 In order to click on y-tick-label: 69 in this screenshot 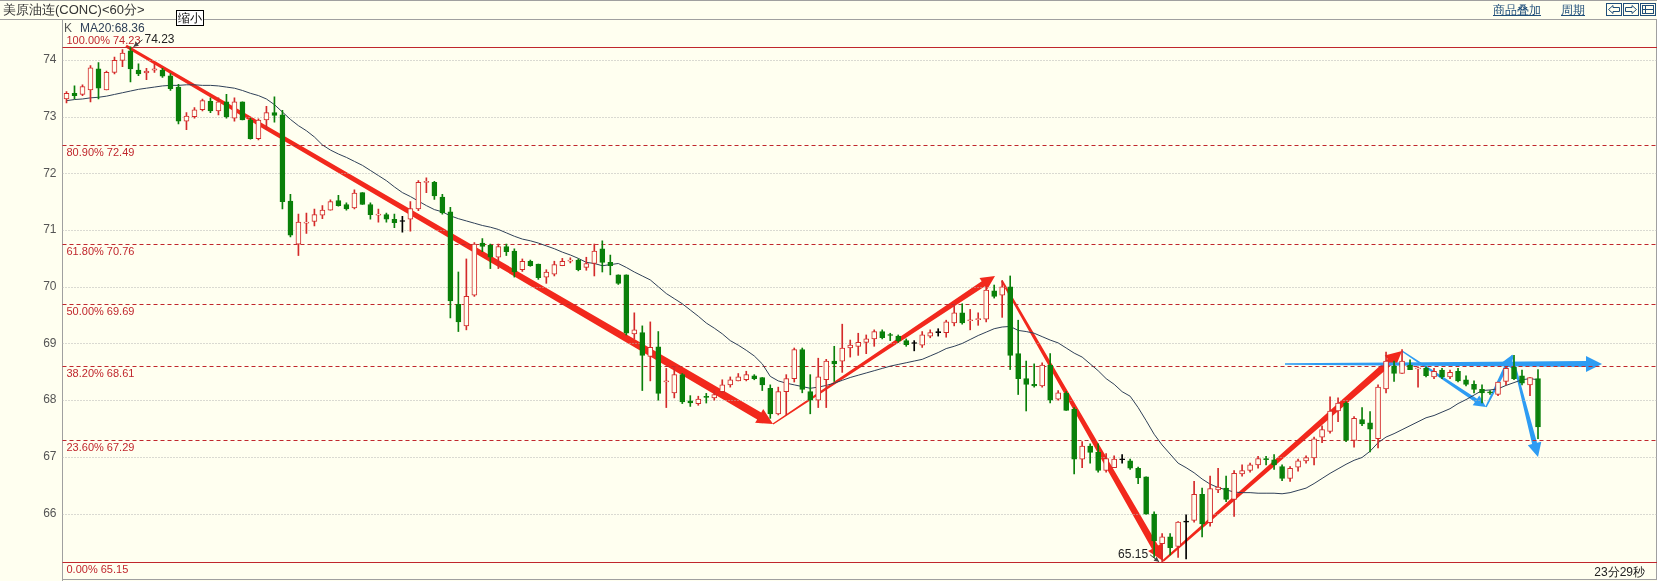, I will do `click(50, 342)`.